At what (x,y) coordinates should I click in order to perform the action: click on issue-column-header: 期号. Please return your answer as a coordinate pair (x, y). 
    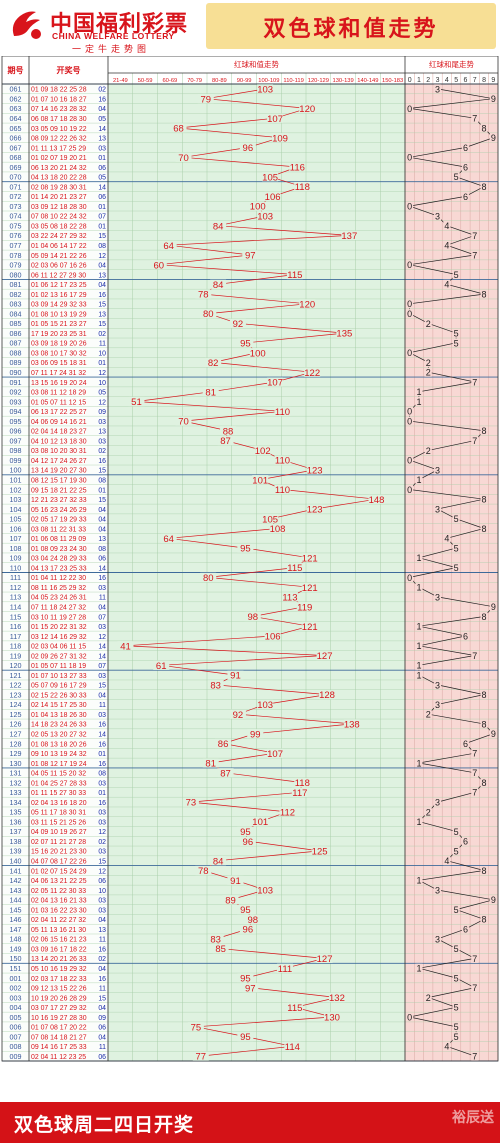
    Looking at the image, I should click on (16, 70).